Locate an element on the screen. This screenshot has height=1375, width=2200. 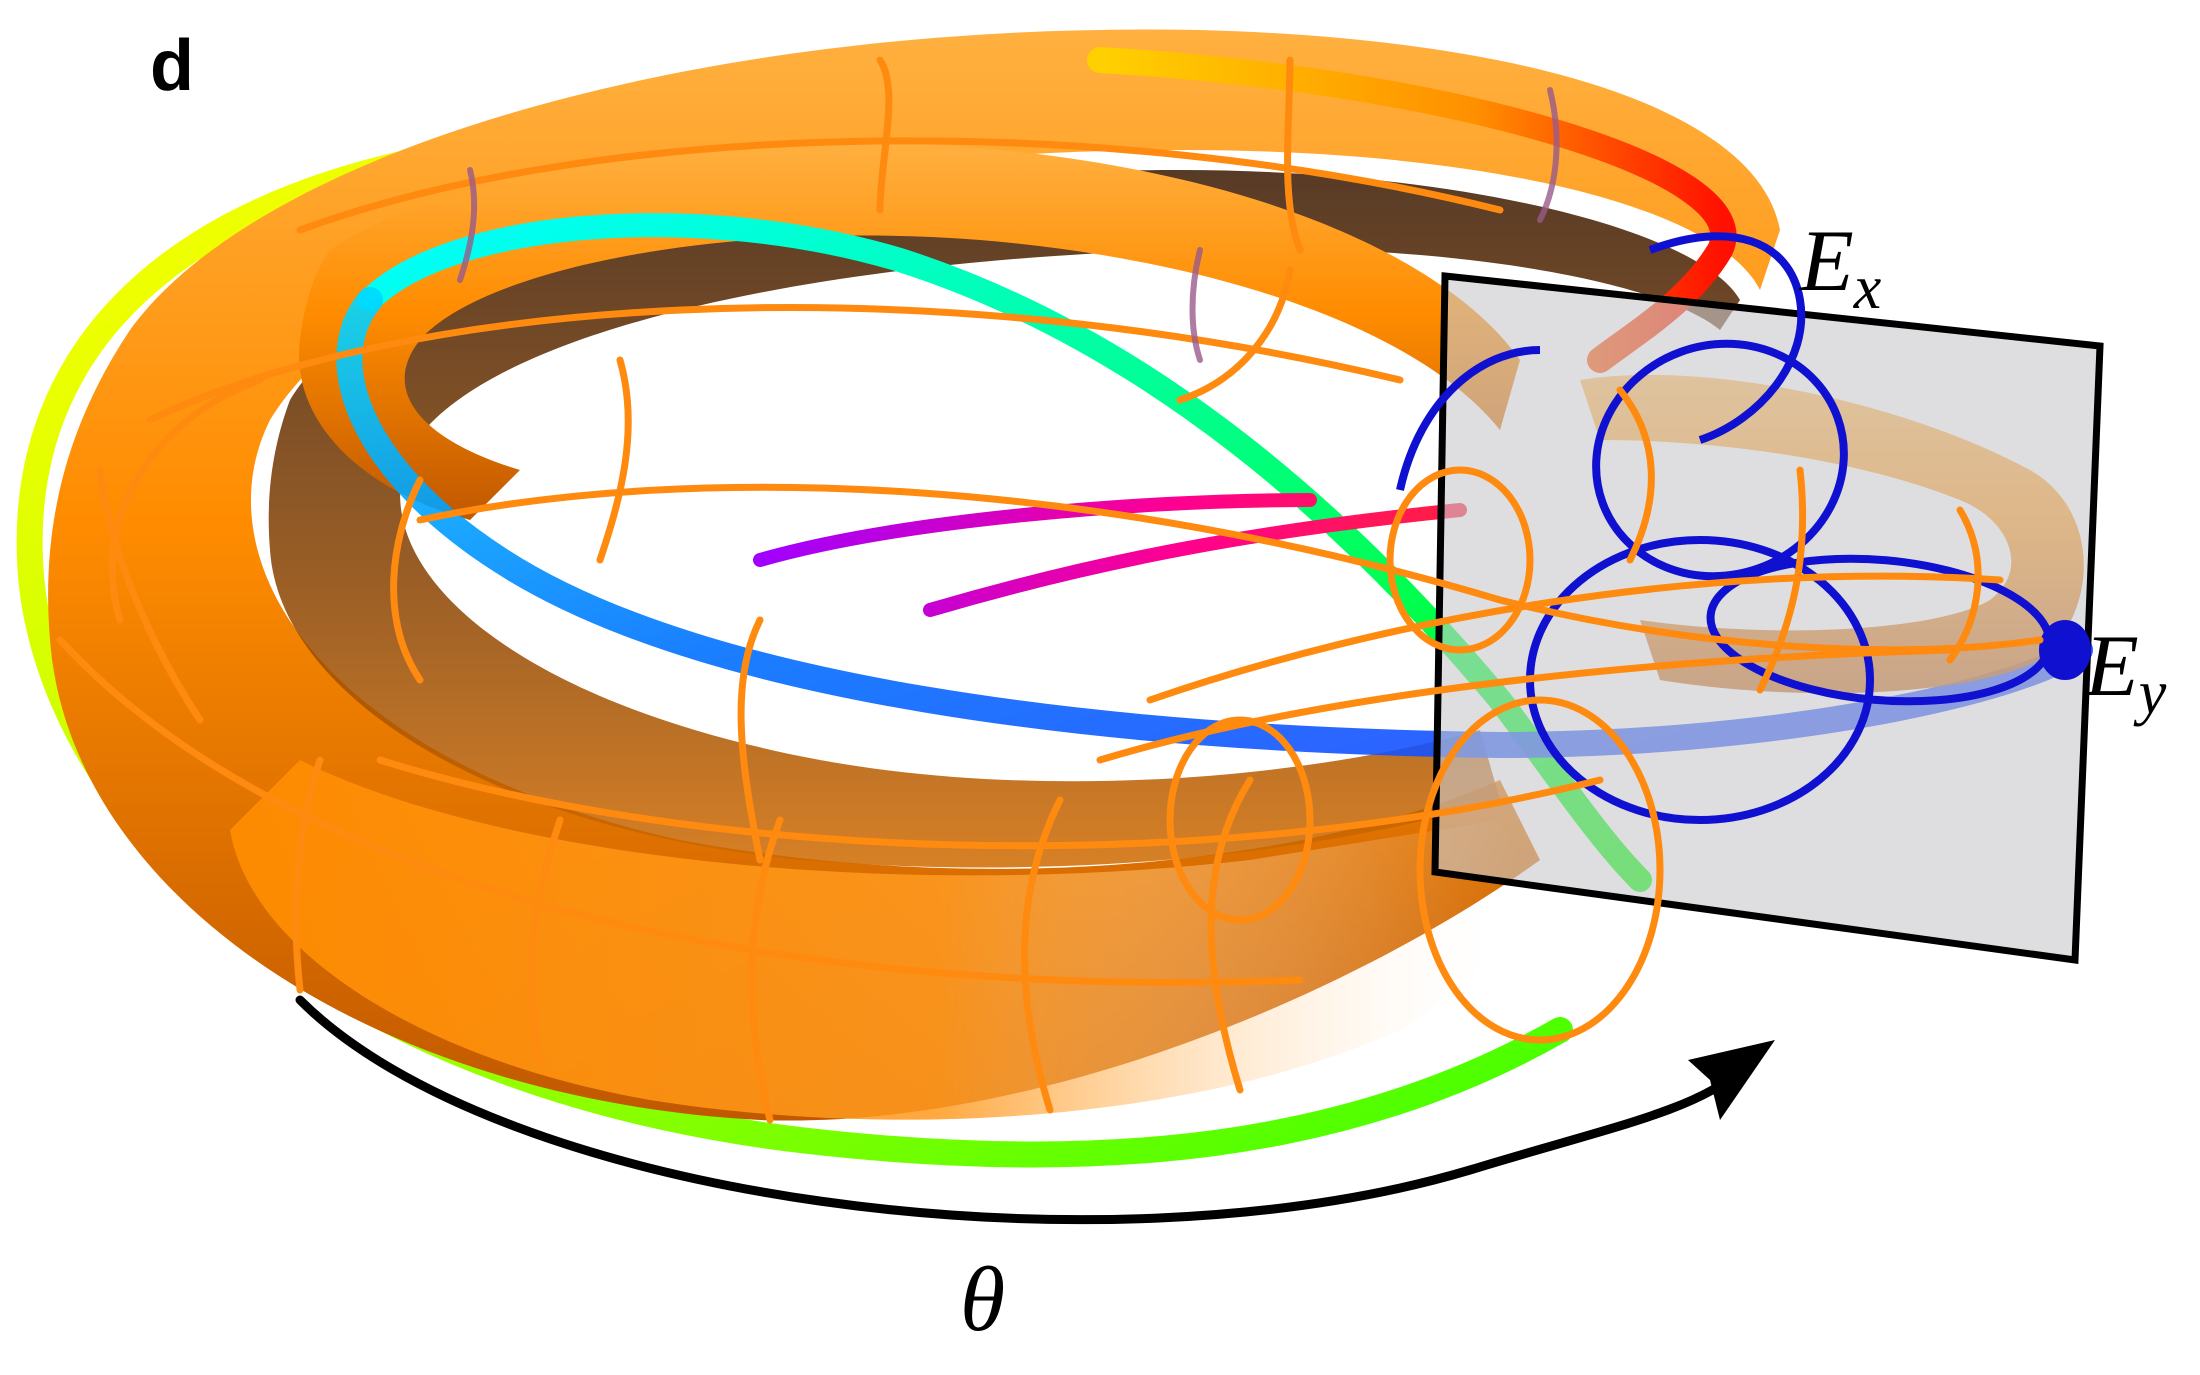
ey-label-main: E is located at coordinates (2111, 666).